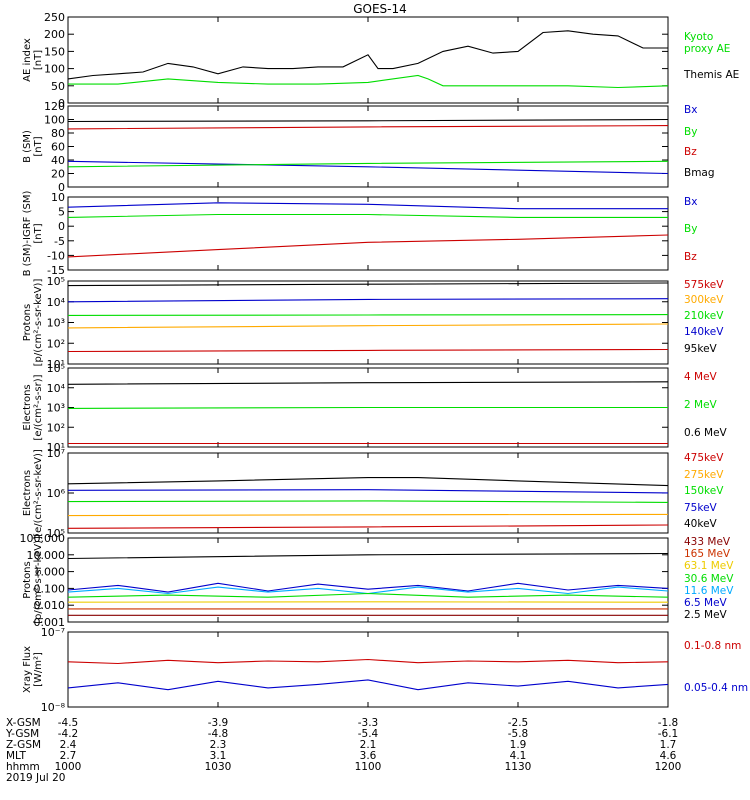 This screenshot has height=800, width=750. What do you see at coordinates (368, 723) in the screenshot?
I see `axis-row-value: -3.3` at bounding box center [368, 723].